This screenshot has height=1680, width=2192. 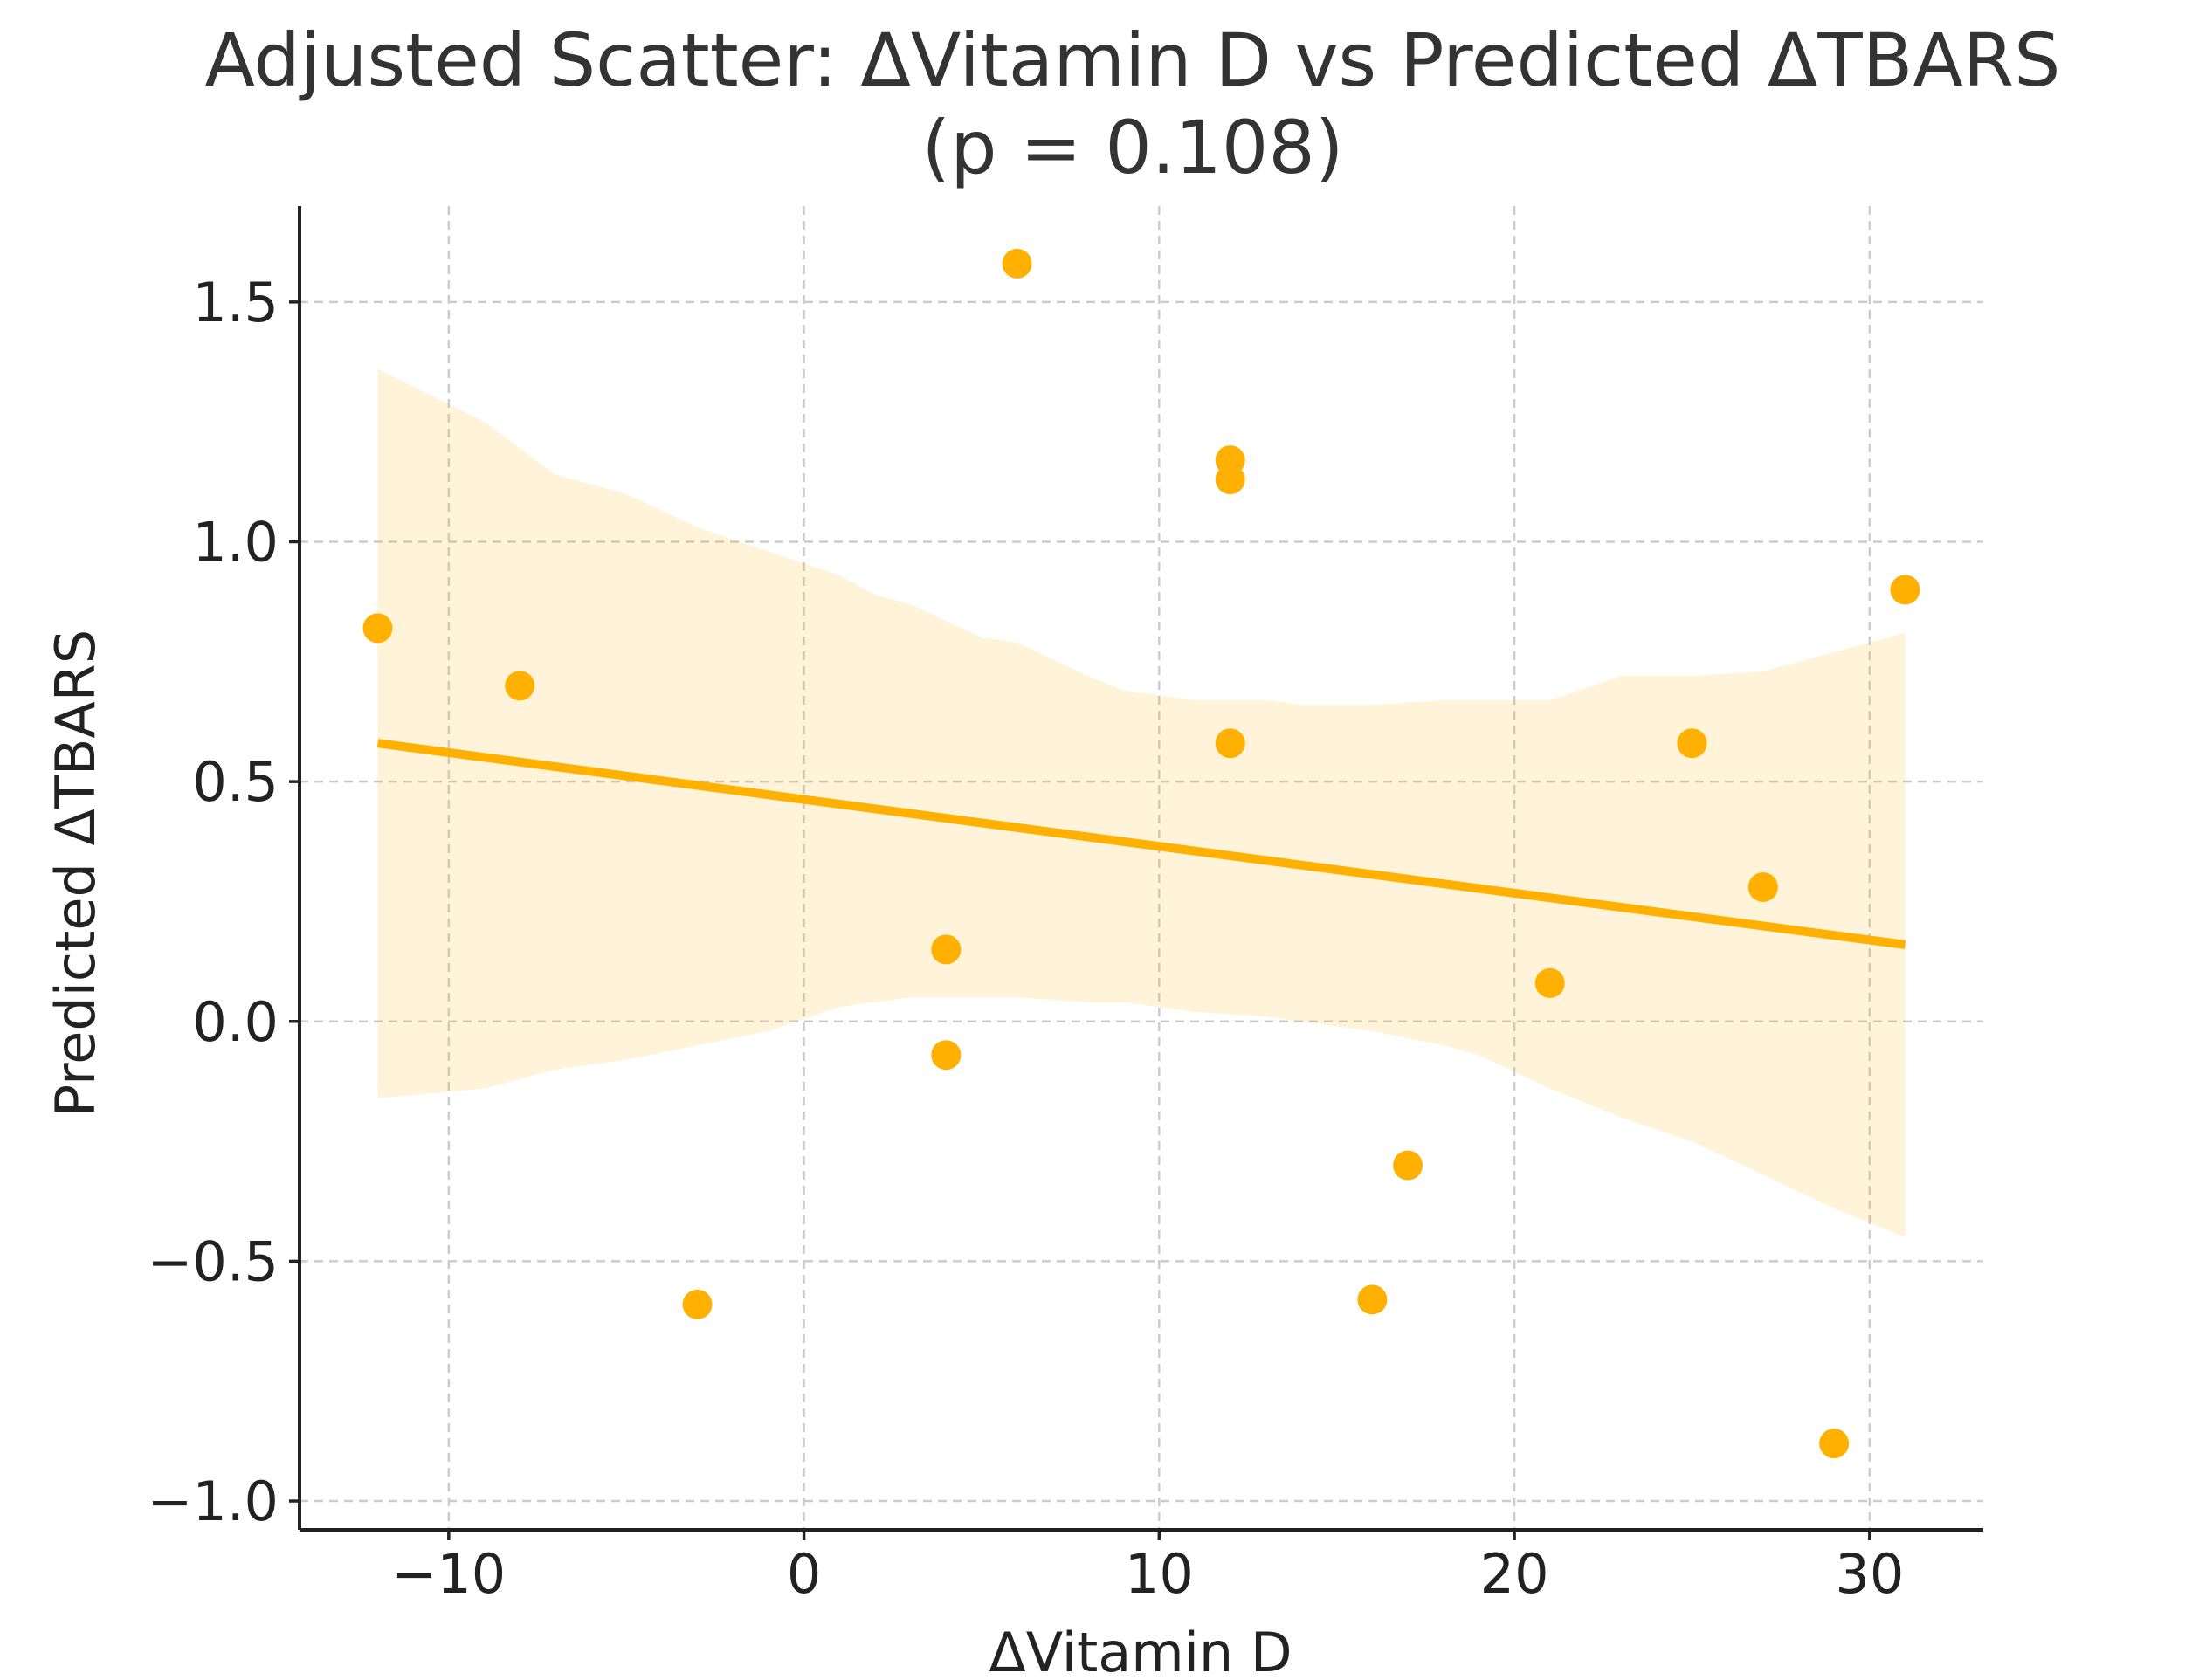 I want to click on x-tick-label: −10, so click(x=449, y=1574).